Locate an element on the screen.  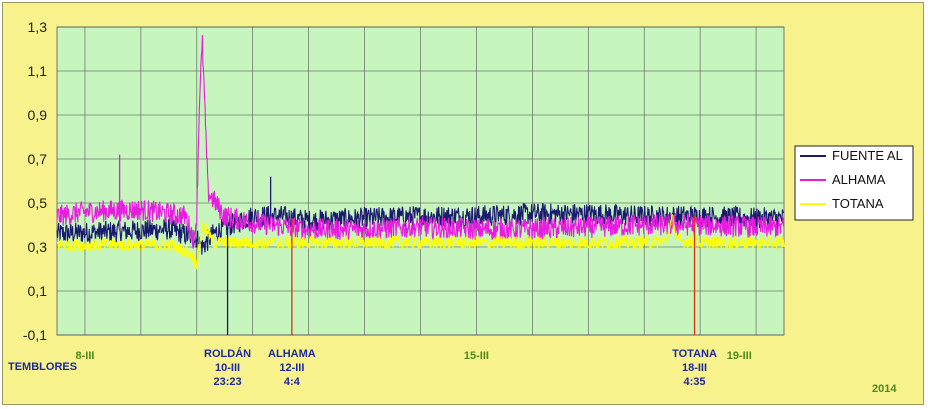
y-tick-label: 0,7 is located at coordinates (38, 159).